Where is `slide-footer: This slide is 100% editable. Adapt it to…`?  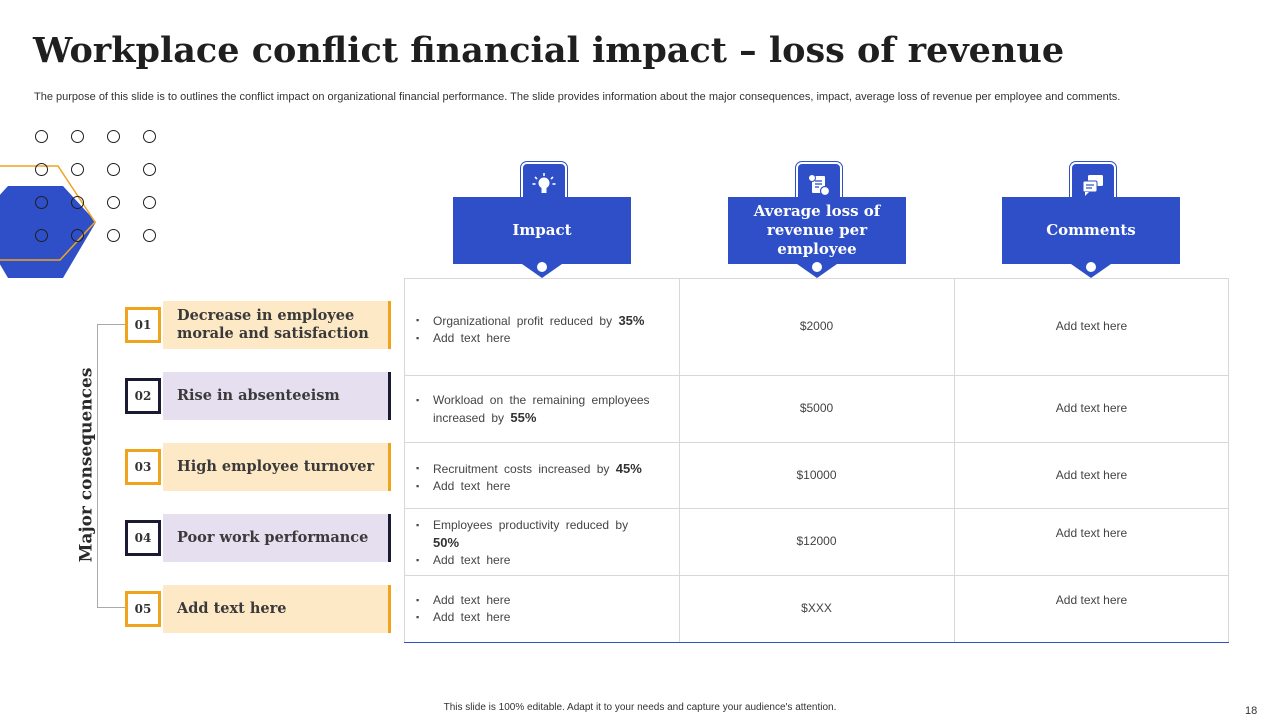
slide-footer: This slide is 100% editable. Adapt it to… is located at coordinates (640, 707).